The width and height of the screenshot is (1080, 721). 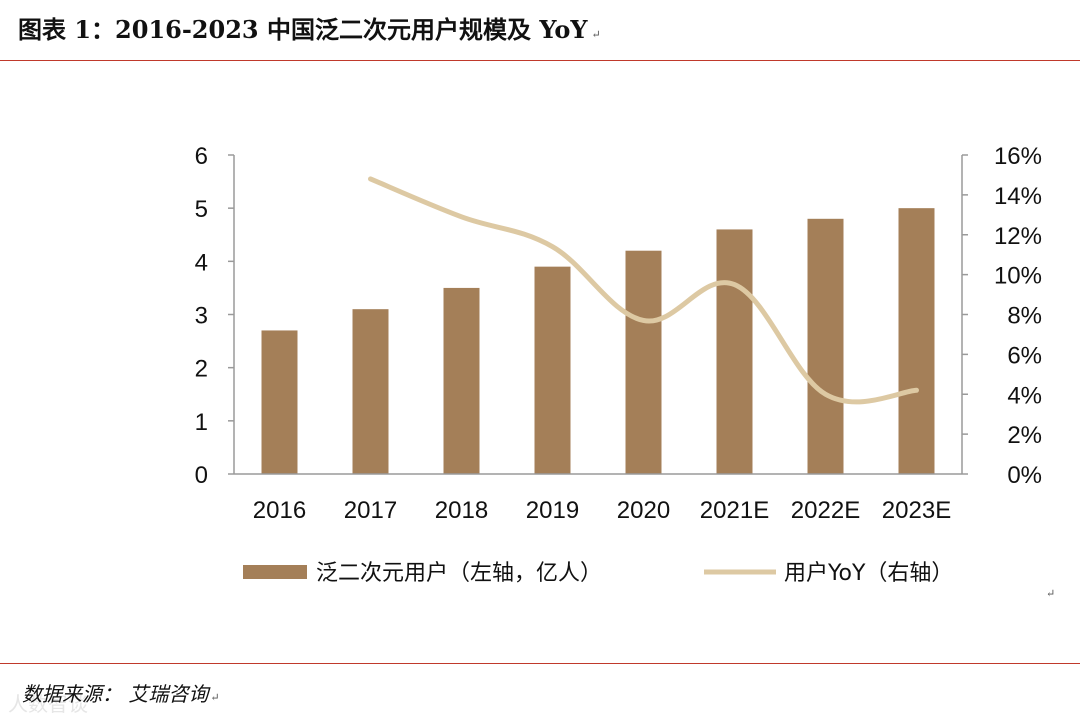 I want to click on bar-2020, so click(x=643, y=362).